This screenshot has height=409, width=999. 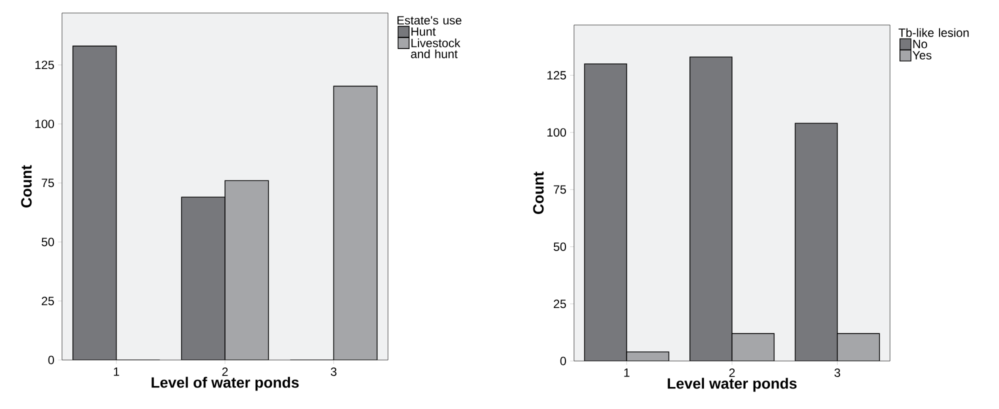 I want to click on x-axis-title: Level water ponds, so click(x=732, y=385).